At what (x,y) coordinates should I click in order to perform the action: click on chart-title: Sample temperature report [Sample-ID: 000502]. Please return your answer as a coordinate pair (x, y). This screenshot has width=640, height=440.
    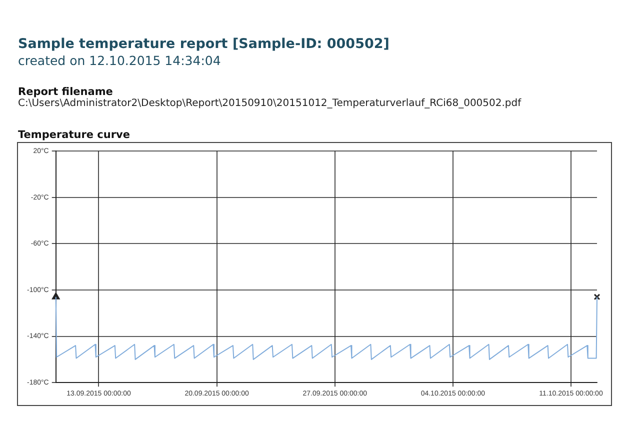
    Looking at the image, I should click on (204, 44).